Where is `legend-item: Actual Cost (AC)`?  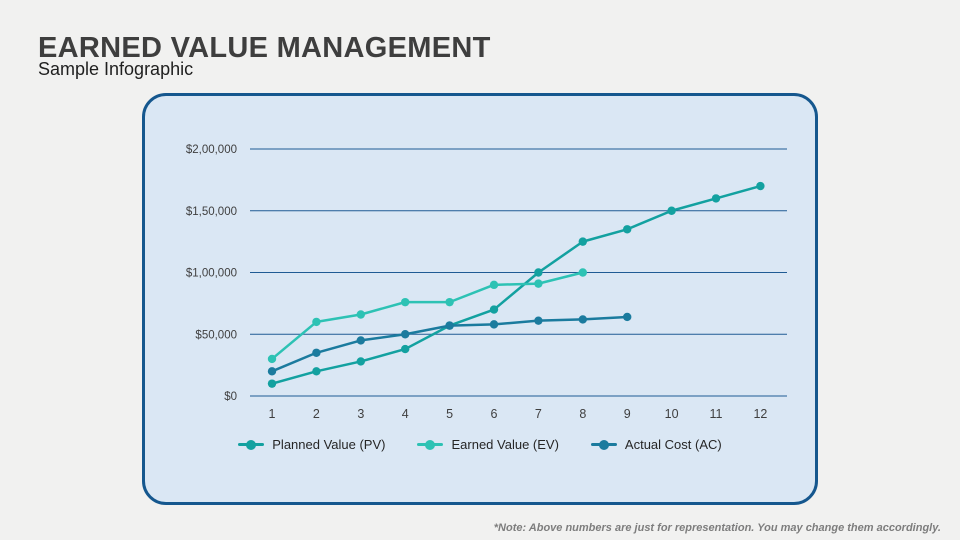 legend-item: Actual Cost (AC) is located at coordinates (656, 444).